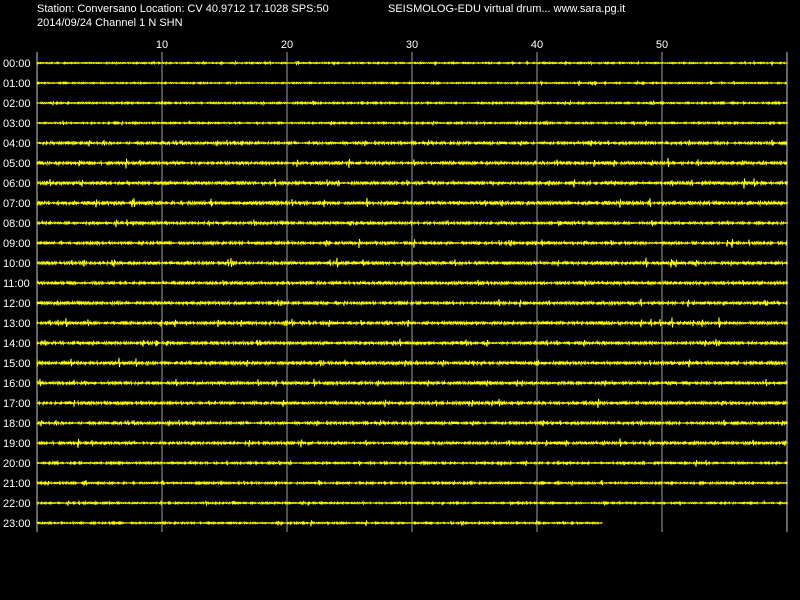 The height and width of the screenshot is (600, 800). Describe the element at coordinates (17, 384) in the screenshot. I see `hour-row-label: 16:00` at that location.